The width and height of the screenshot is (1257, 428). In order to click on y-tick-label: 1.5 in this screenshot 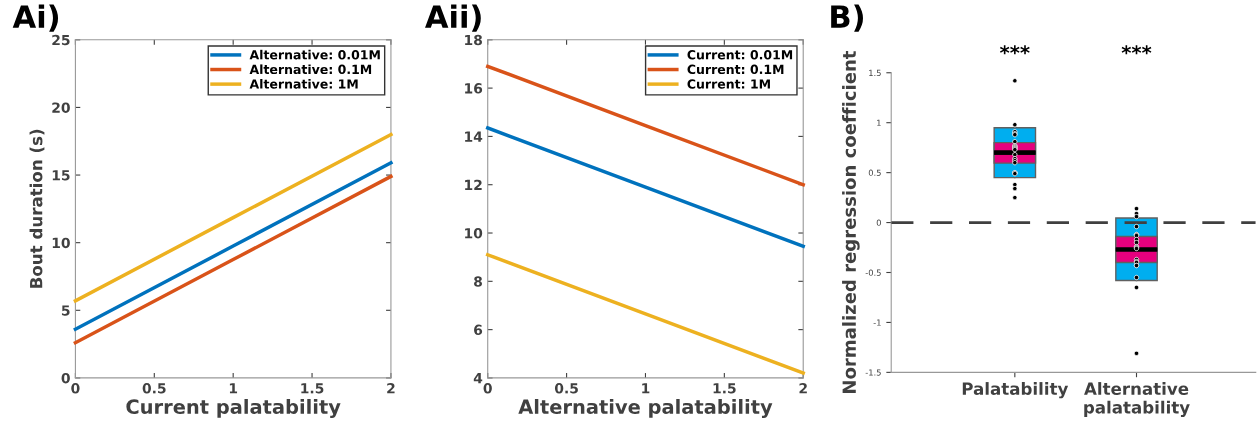, I will do `click(875, 73)`.